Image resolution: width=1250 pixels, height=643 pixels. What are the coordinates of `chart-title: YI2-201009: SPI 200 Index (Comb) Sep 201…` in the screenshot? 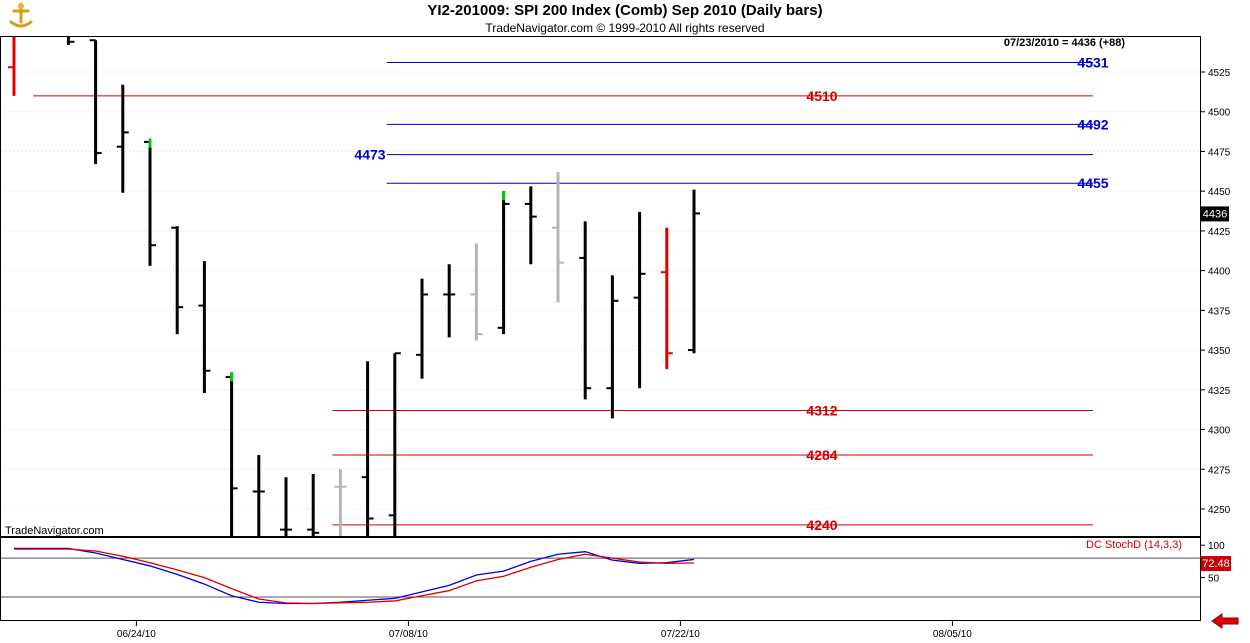 It's located at (625, 10).